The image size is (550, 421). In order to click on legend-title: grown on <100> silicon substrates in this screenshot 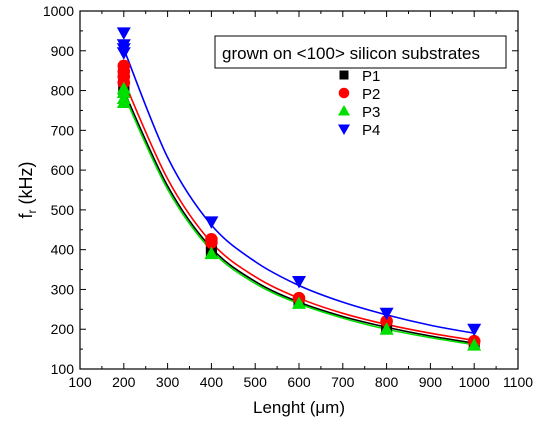, I will do `click(351, 53)`.